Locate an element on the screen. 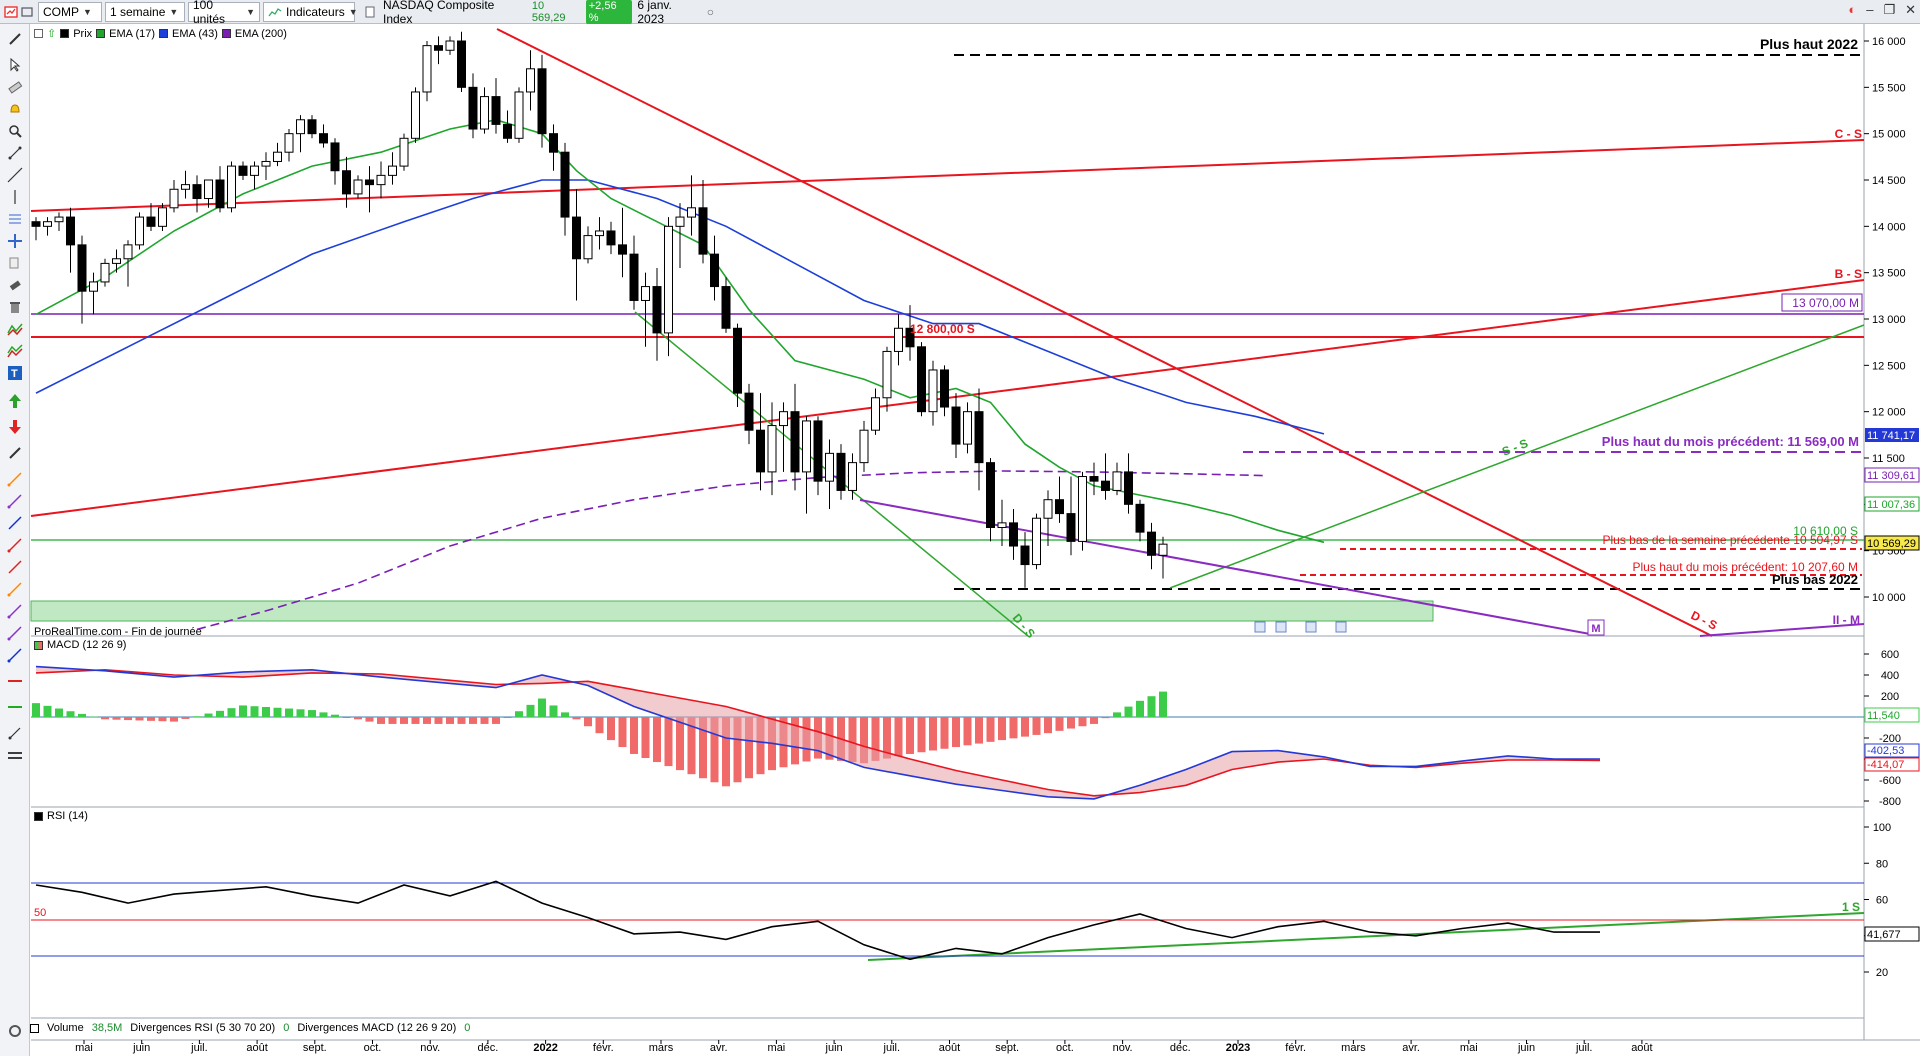 The height and width of the screenshot is (1056, 1920). settings-icon is located at coordinates (15, 1031).